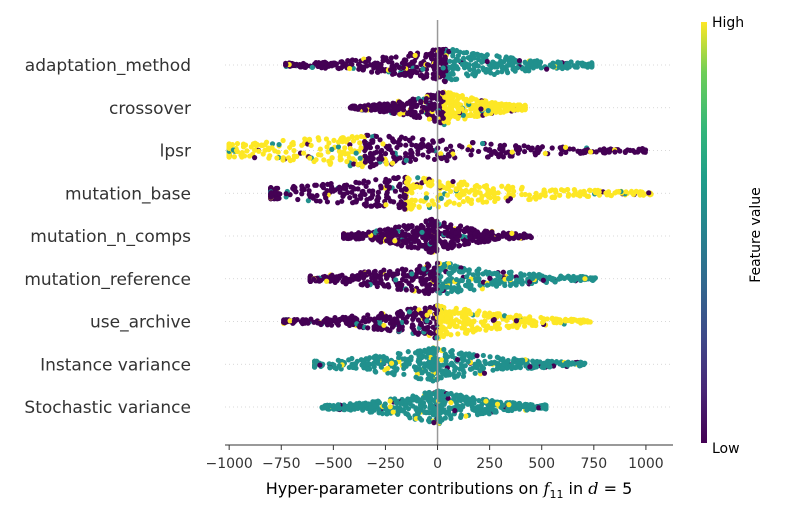  What do you see at coordinates (107, 408) in the screenshot?
I see `feature-label: Stochastic variance` at bounding box center [107, 408].